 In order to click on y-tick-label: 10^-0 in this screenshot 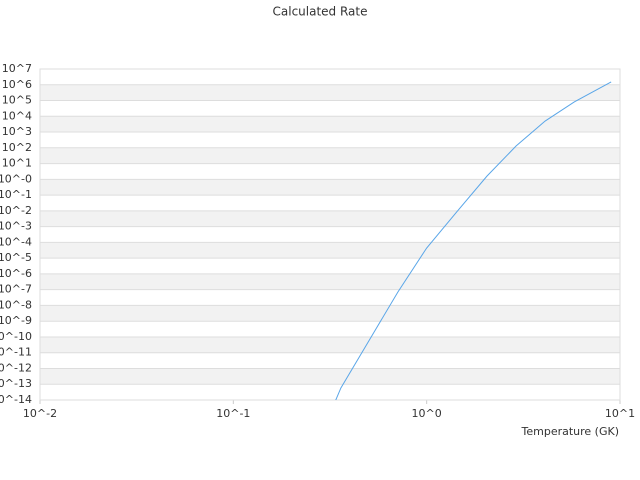, I will do `click(16, 178)`.